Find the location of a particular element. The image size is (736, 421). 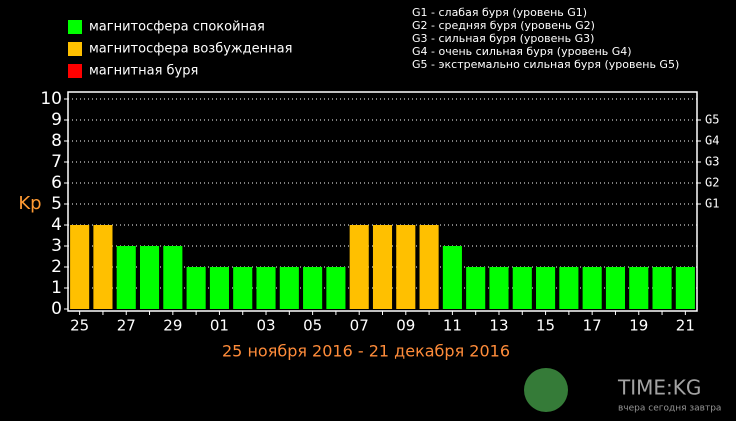

storm-level-note: G4 - очень сильная буря (уровень G4) is located at coordinates (522, 51).